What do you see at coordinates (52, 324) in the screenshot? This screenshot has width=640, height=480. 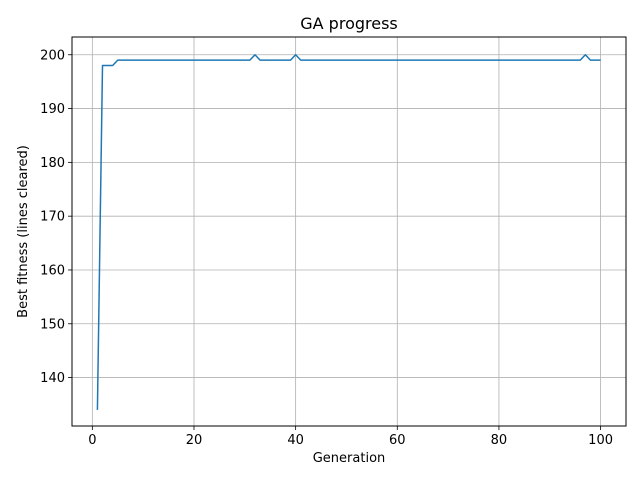 I see `y-tick-label: 150` at bounding box center [52, 324].